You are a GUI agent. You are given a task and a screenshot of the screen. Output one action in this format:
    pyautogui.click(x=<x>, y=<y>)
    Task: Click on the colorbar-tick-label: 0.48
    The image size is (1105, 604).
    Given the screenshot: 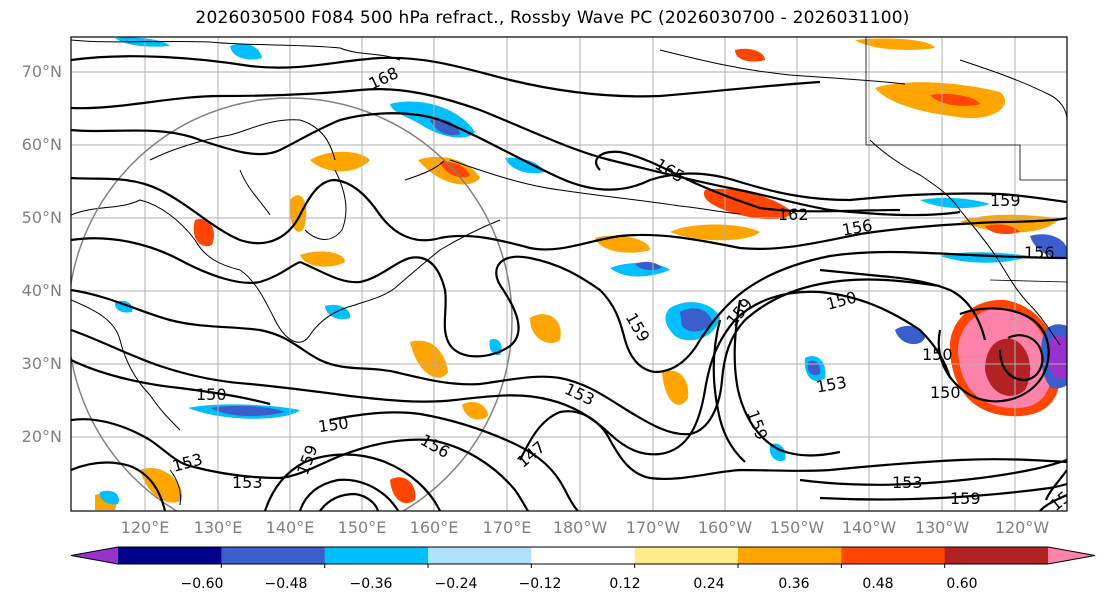 What is the action you would take?
    pyautogui.click(x=878, y=584)
    